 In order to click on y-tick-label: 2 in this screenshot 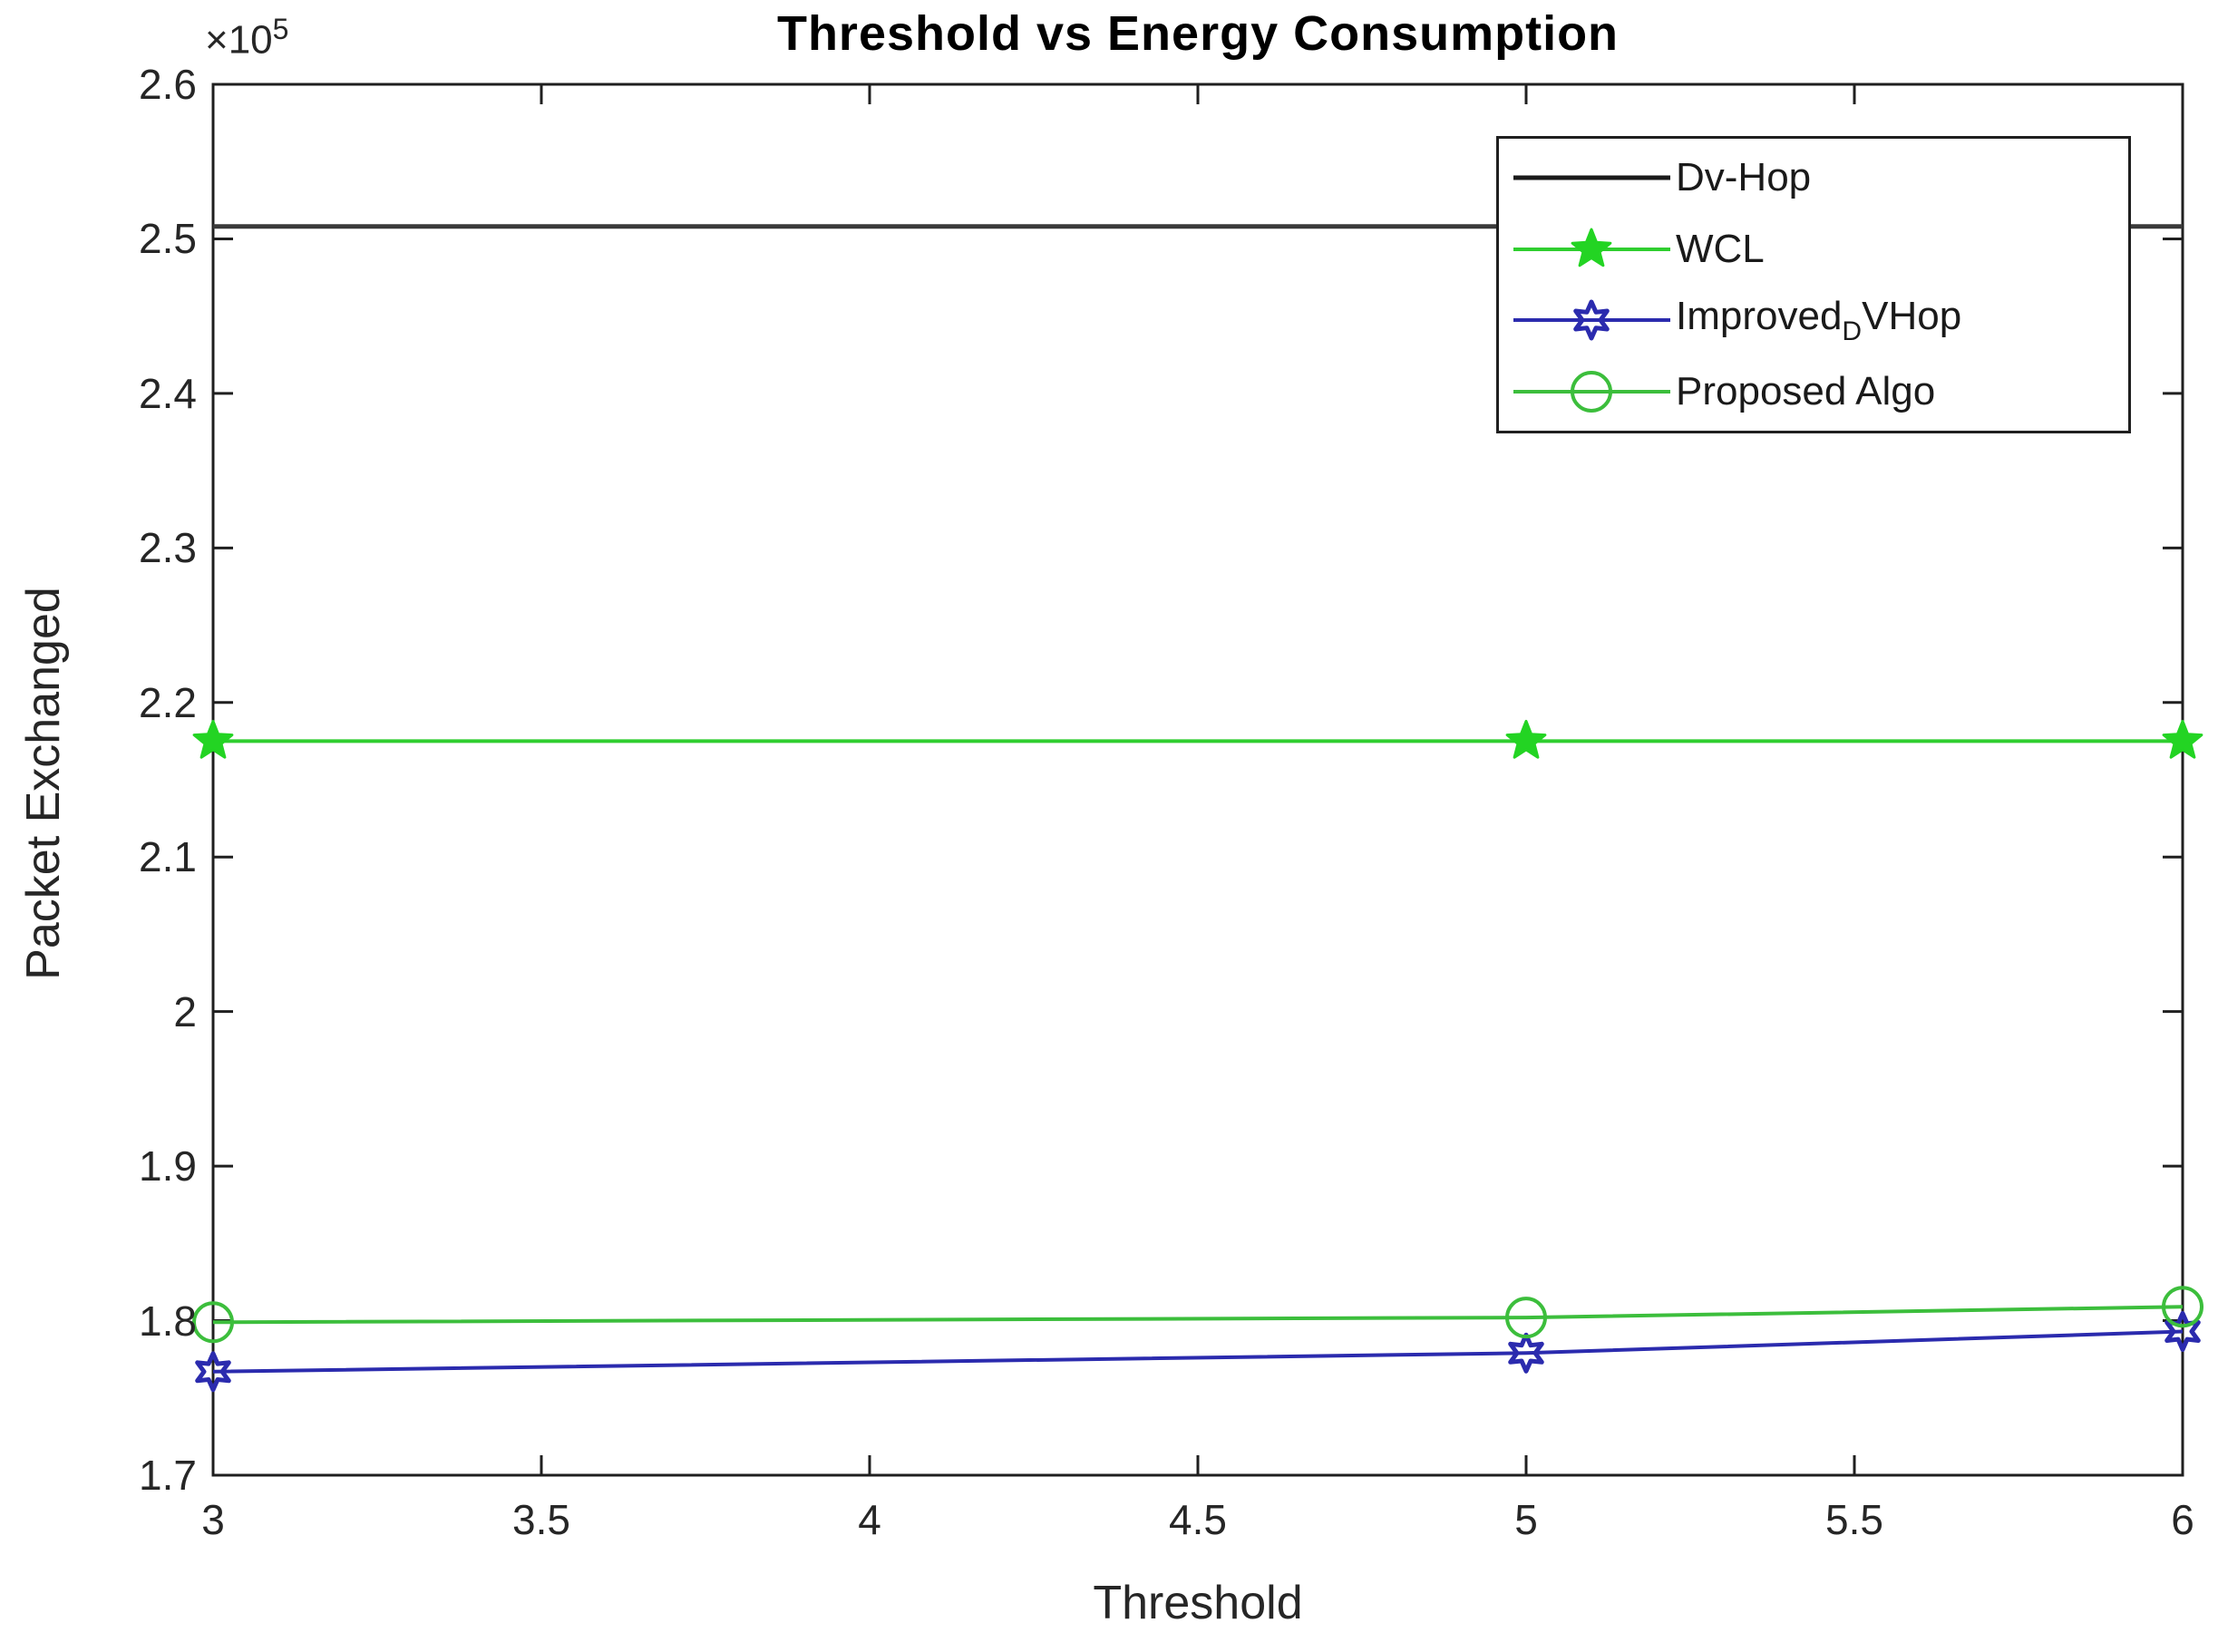, I will do `click(185, 1011)`.